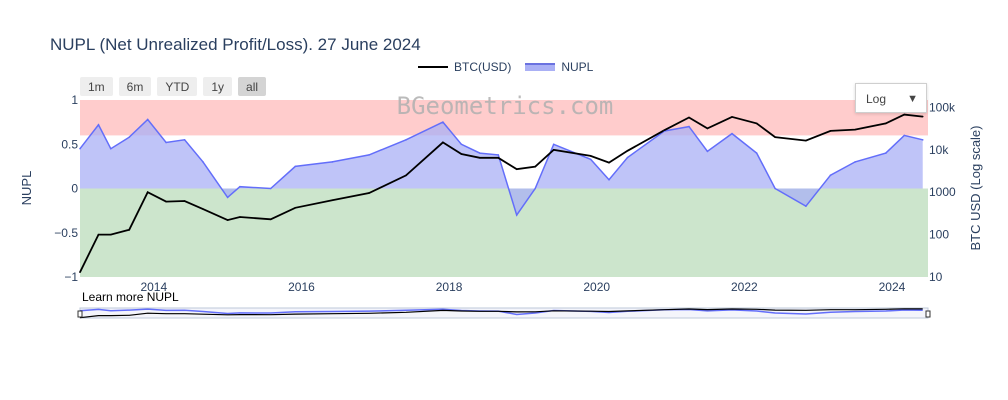  What do you see at coordinates (942, 107) in the screenshot?
I see `y-right-tick-label: 100k` at bounding box center [942, 107].